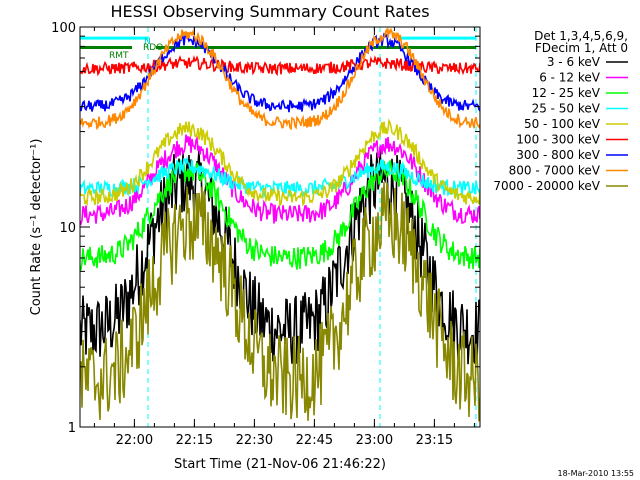 This screenshot has height=480, width=640. What do you see at coordinates (134, 440) in the screenshot?
I see `x-tick-label-0: 22:00` at bounding box center [134, 440].